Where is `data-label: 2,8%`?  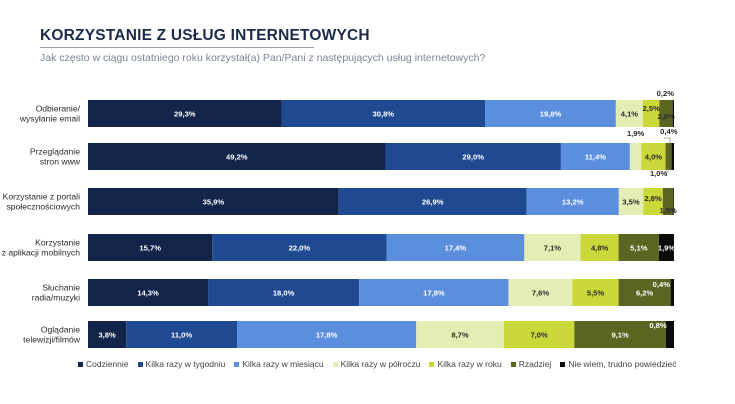
data-label: 2,8% is located at coordinates (653, 198).